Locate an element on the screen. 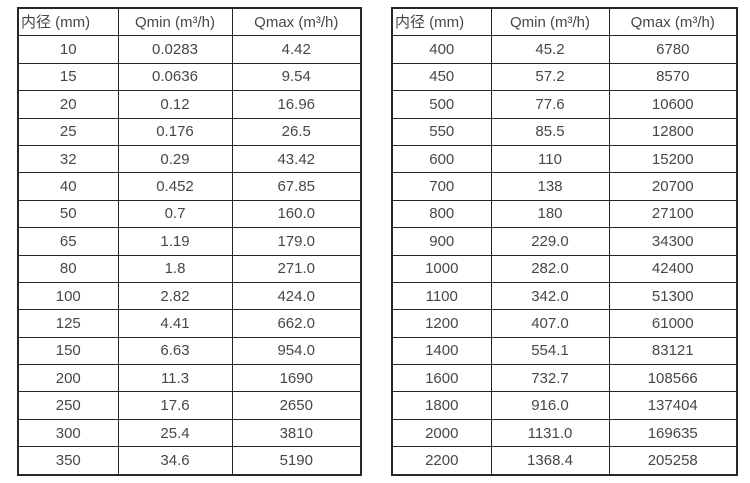  col-header-qmin: Qmin (m³/h) is located at coordinates (175, 22).